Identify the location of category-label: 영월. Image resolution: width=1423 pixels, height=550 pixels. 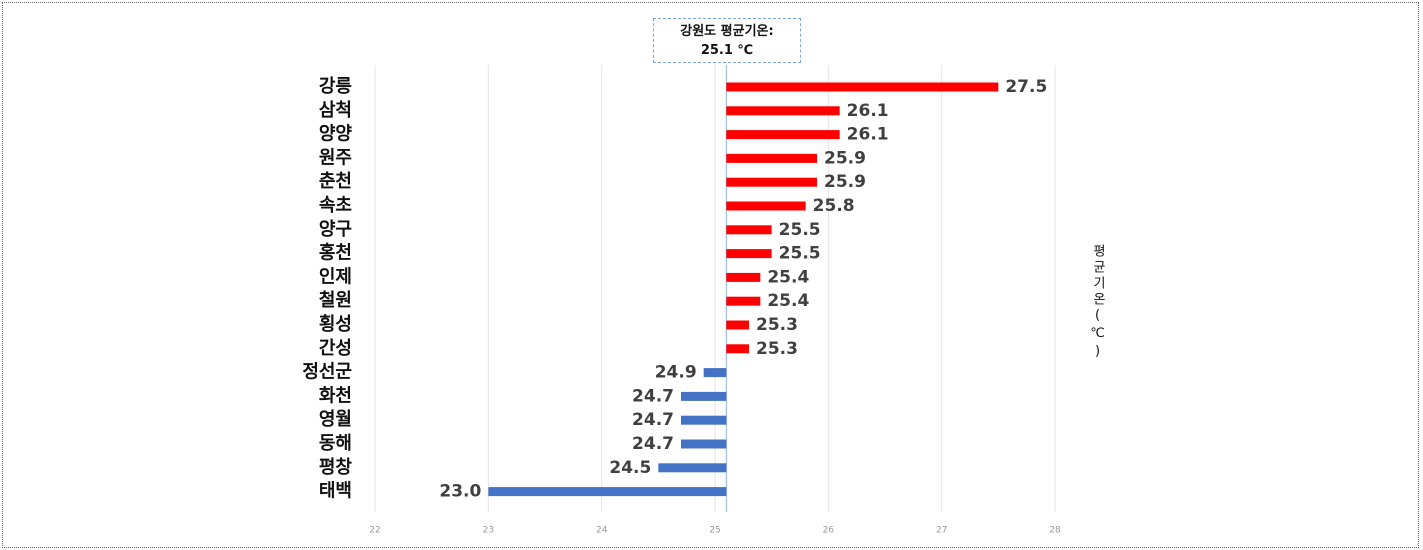
(335, 419).